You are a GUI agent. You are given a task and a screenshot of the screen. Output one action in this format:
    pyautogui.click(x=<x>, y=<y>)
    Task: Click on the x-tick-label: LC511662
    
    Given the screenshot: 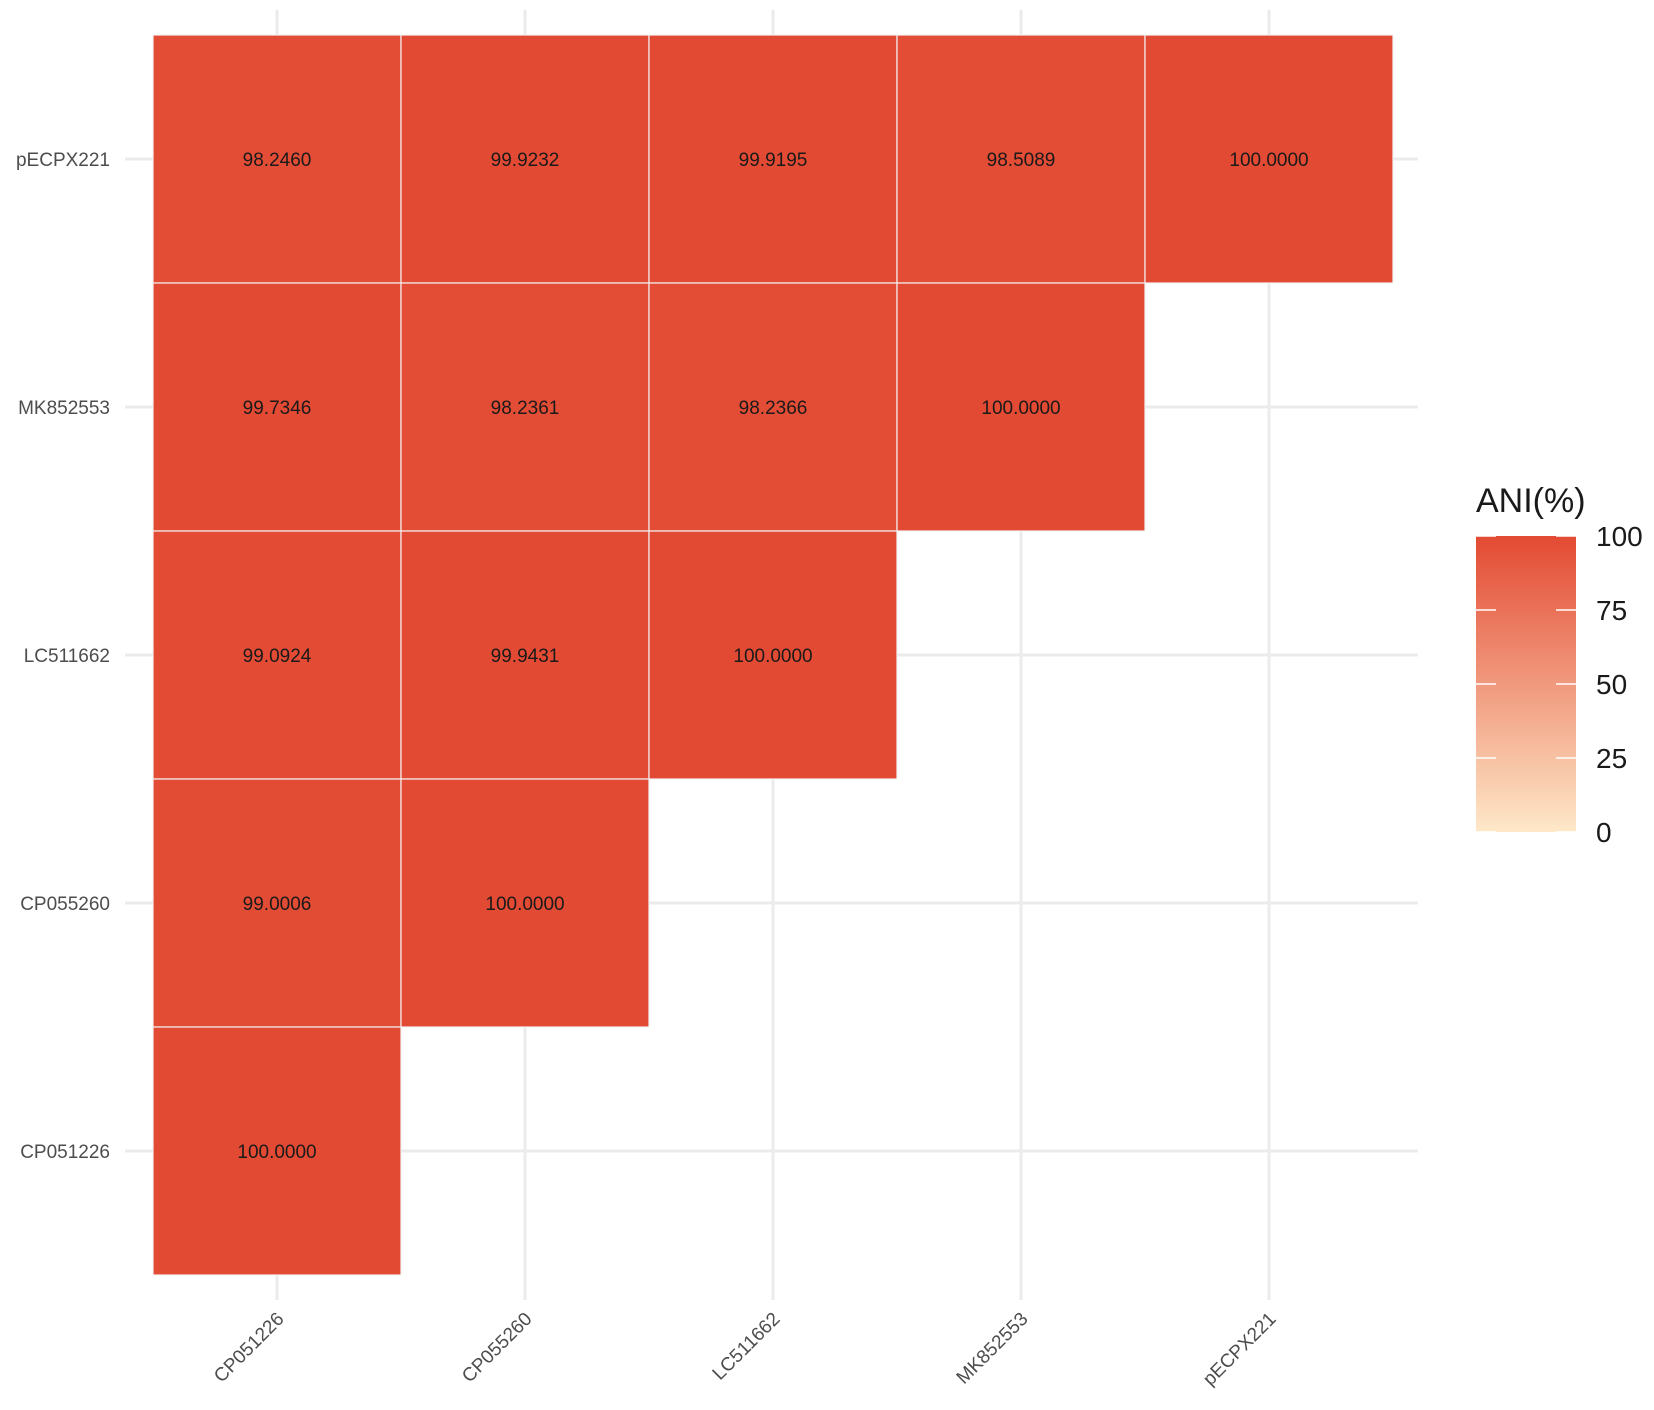 What is the action you would take?
    pyautogui.click(x=747, y=1347)
    